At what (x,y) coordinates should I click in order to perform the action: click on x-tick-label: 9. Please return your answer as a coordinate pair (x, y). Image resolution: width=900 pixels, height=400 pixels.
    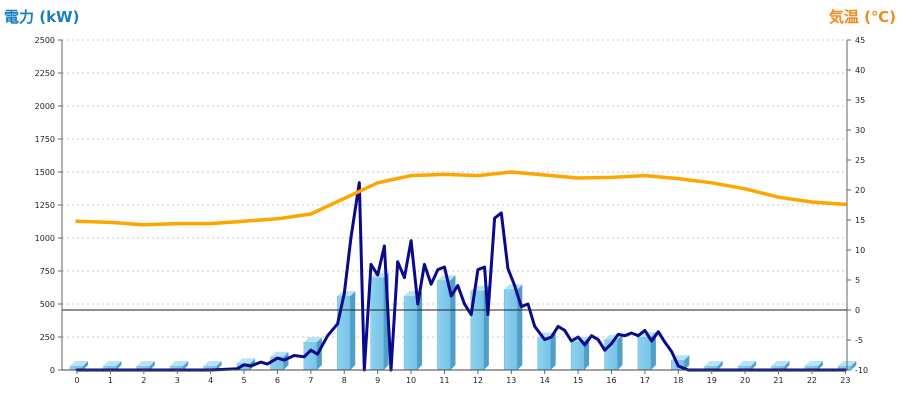
    Looking at the image, I should click on (377, 380).